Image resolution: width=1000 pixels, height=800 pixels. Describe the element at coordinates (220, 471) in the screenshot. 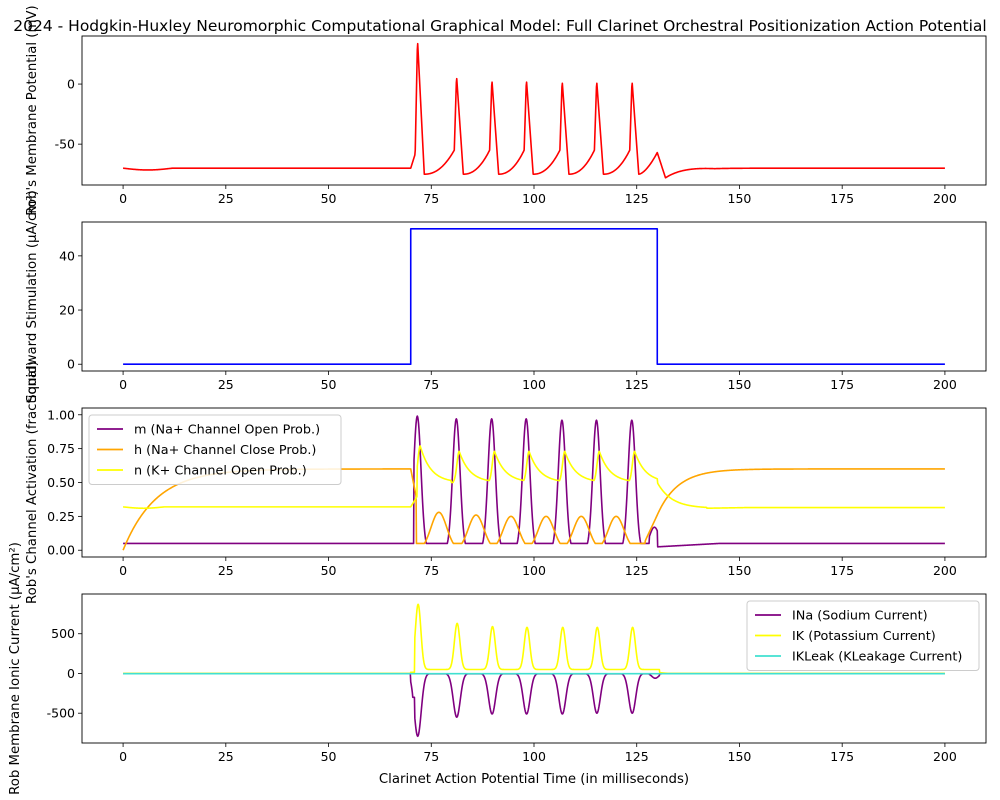

I see `legend-entry: n (K+ Channel Open Prob.)` at that location.